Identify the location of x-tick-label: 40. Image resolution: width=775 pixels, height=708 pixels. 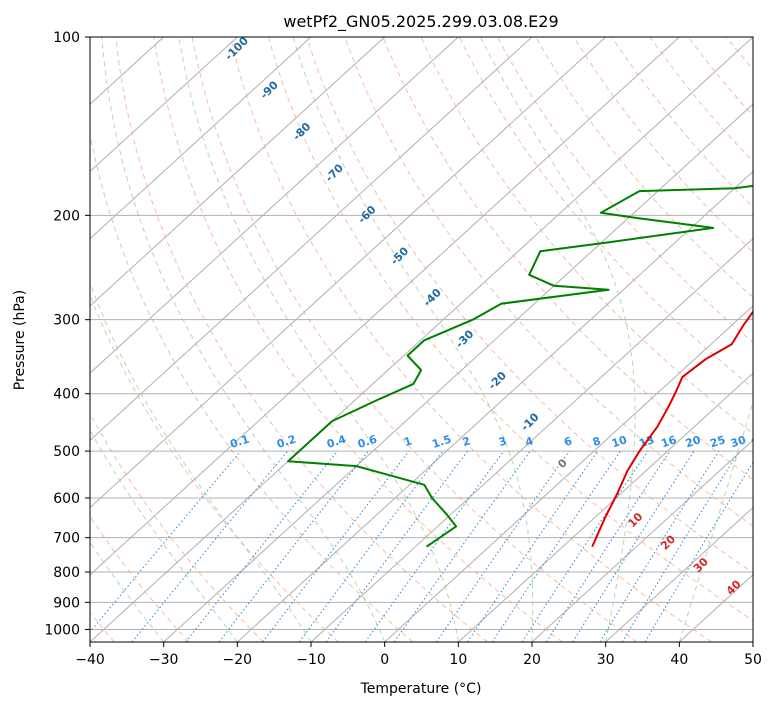
(679, 660).